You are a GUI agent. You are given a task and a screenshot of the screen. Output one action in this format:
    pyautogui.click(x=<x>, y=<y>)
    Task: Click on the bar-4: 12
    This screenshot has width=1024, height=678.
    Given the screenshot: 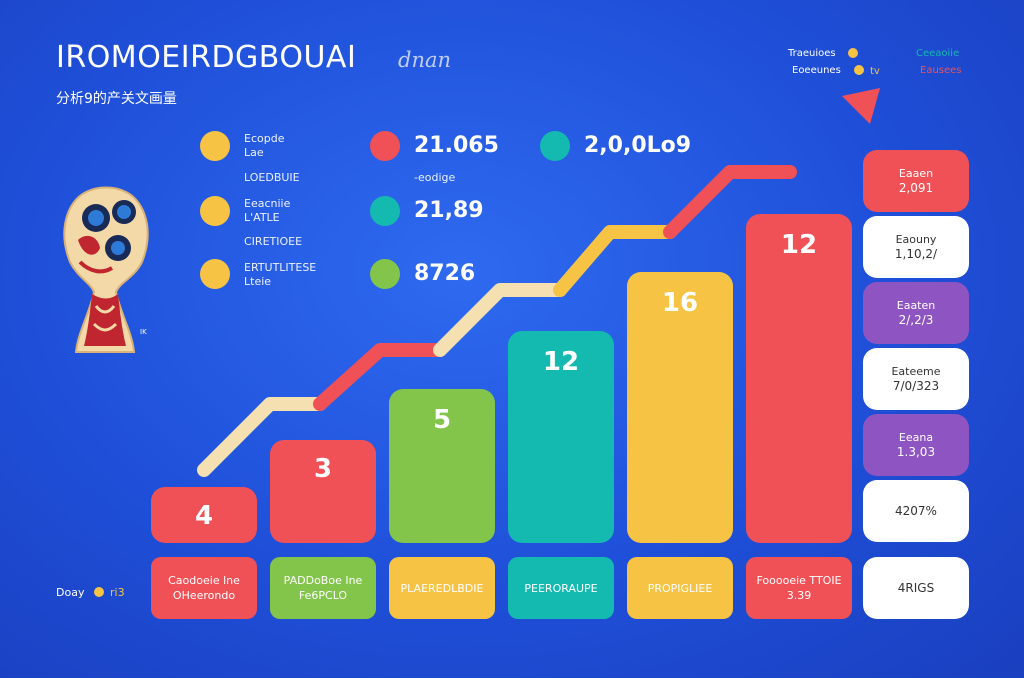 What is the action you would take?
    pyautogui.click(x=561, y=437)
    